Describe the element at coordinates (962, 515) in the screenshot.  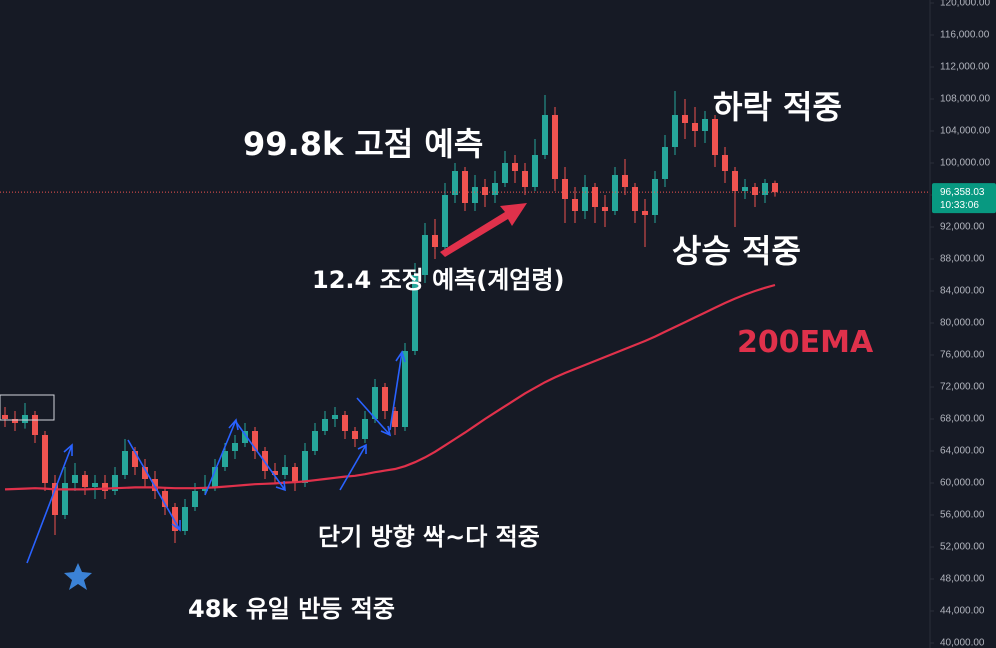
I see `y-tick-label: 56,000.00` at that location.